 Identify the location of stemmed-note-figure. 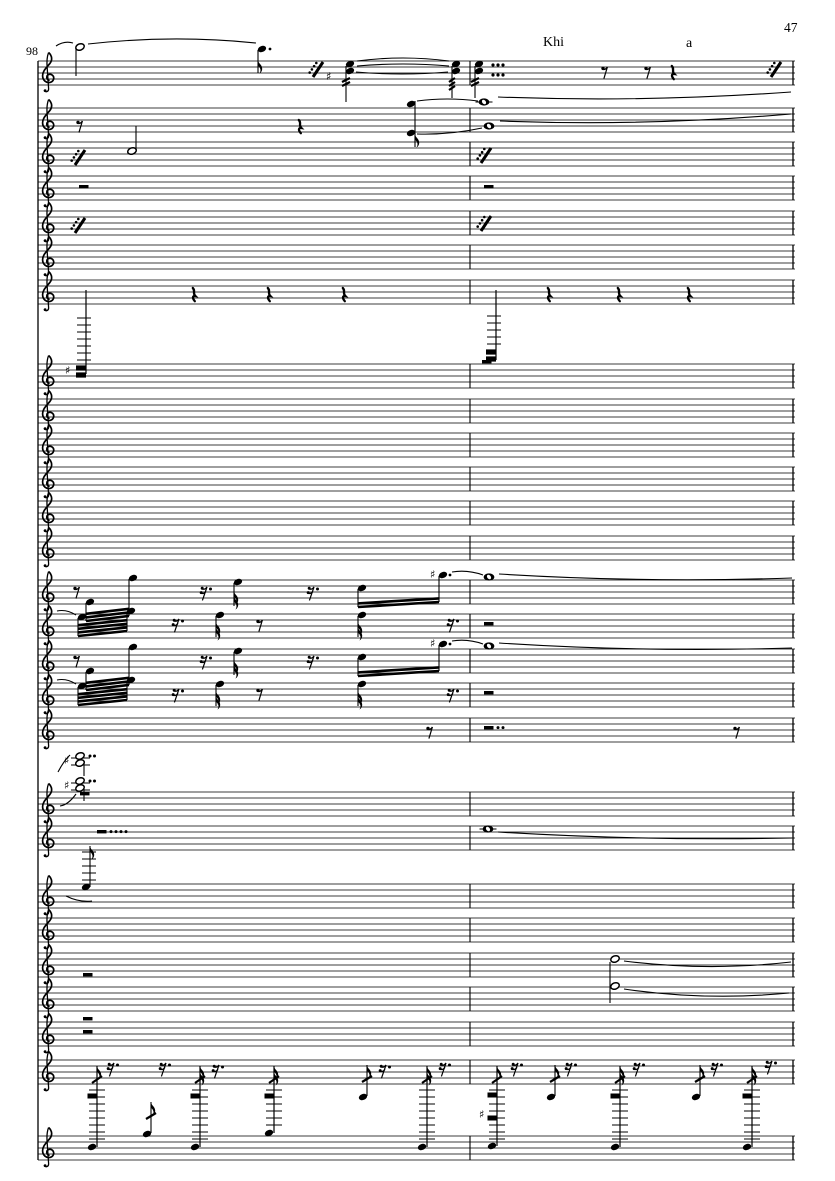
(80, 874).